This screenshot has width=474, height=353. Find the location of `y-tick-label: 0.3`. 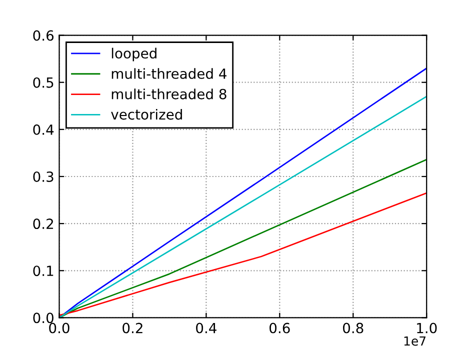

y-tick-label: 0.3 is located at coordinates (43, 176).